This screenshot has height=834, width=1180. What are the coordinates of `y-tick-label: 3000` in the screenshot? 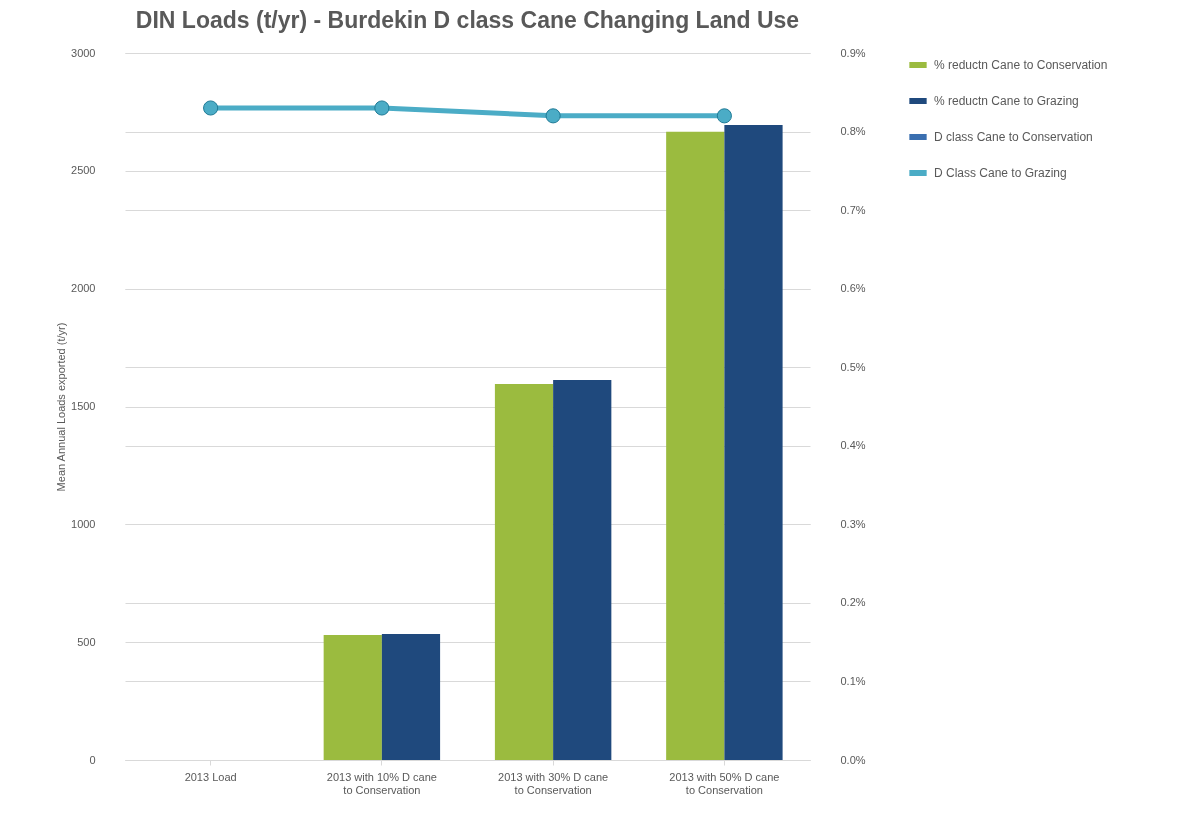 It's located at (83, 52).